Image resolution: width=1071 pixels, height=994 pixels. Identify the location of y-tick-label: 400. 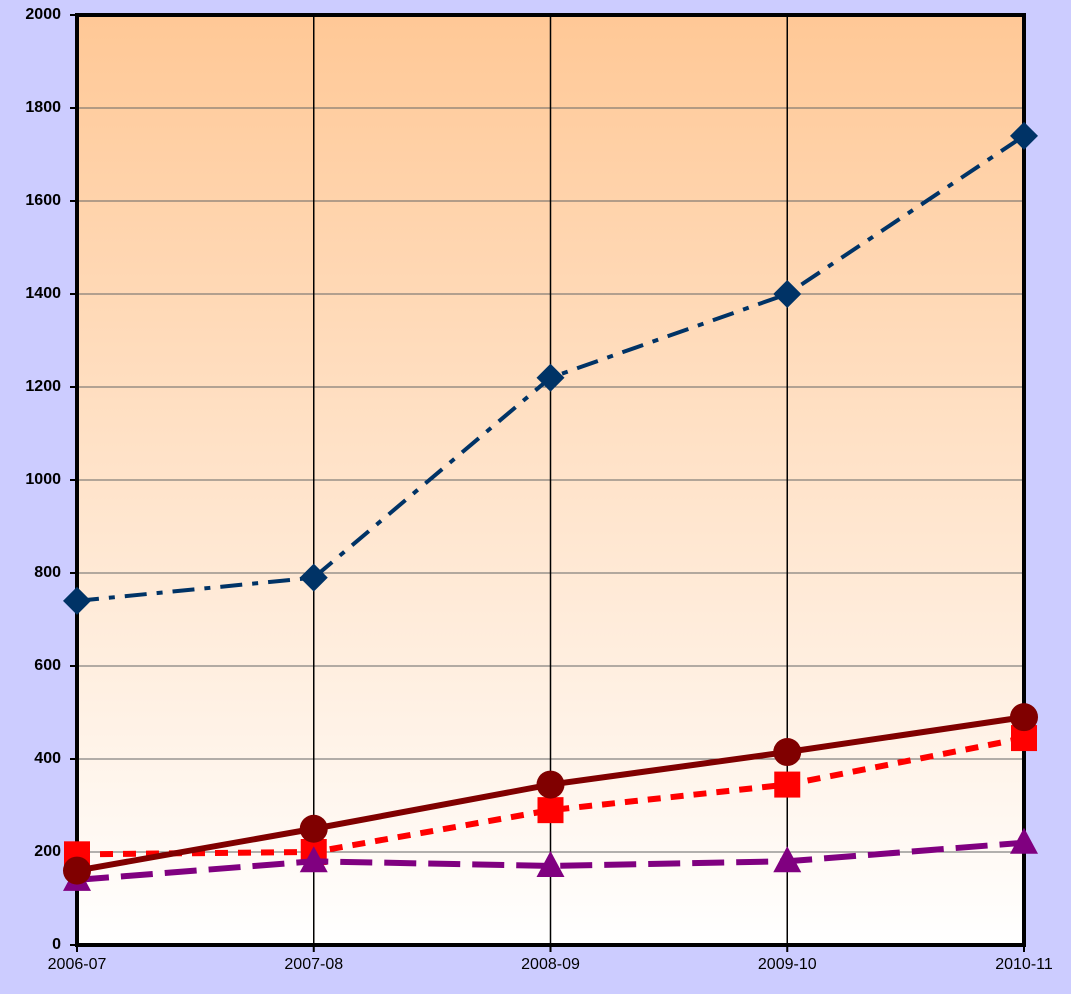
(47, 758).